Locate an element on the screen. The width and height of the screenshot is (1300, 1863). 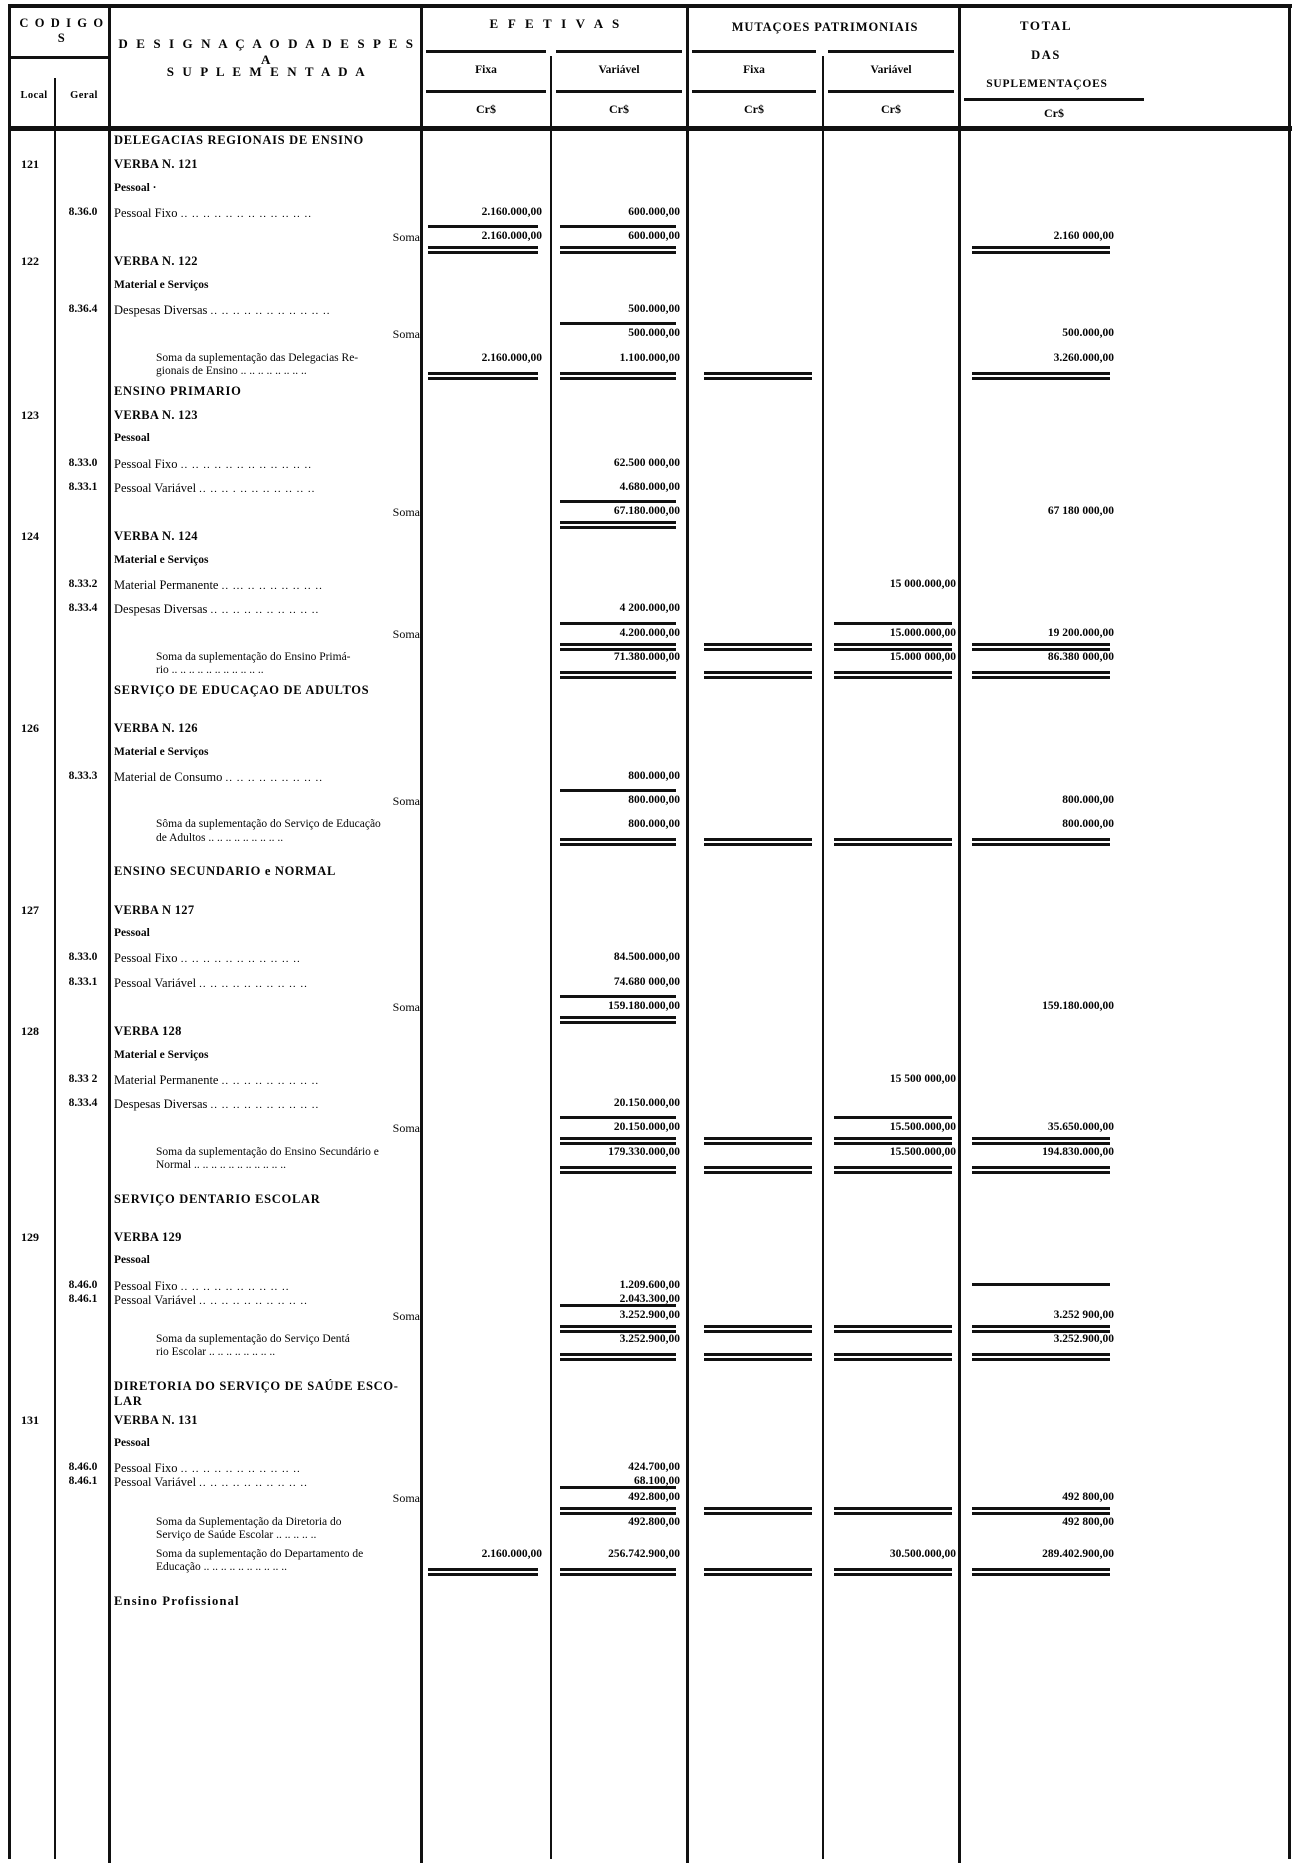
table-row: 123 VERBA N. 123 is located at coordinates (650, 420).